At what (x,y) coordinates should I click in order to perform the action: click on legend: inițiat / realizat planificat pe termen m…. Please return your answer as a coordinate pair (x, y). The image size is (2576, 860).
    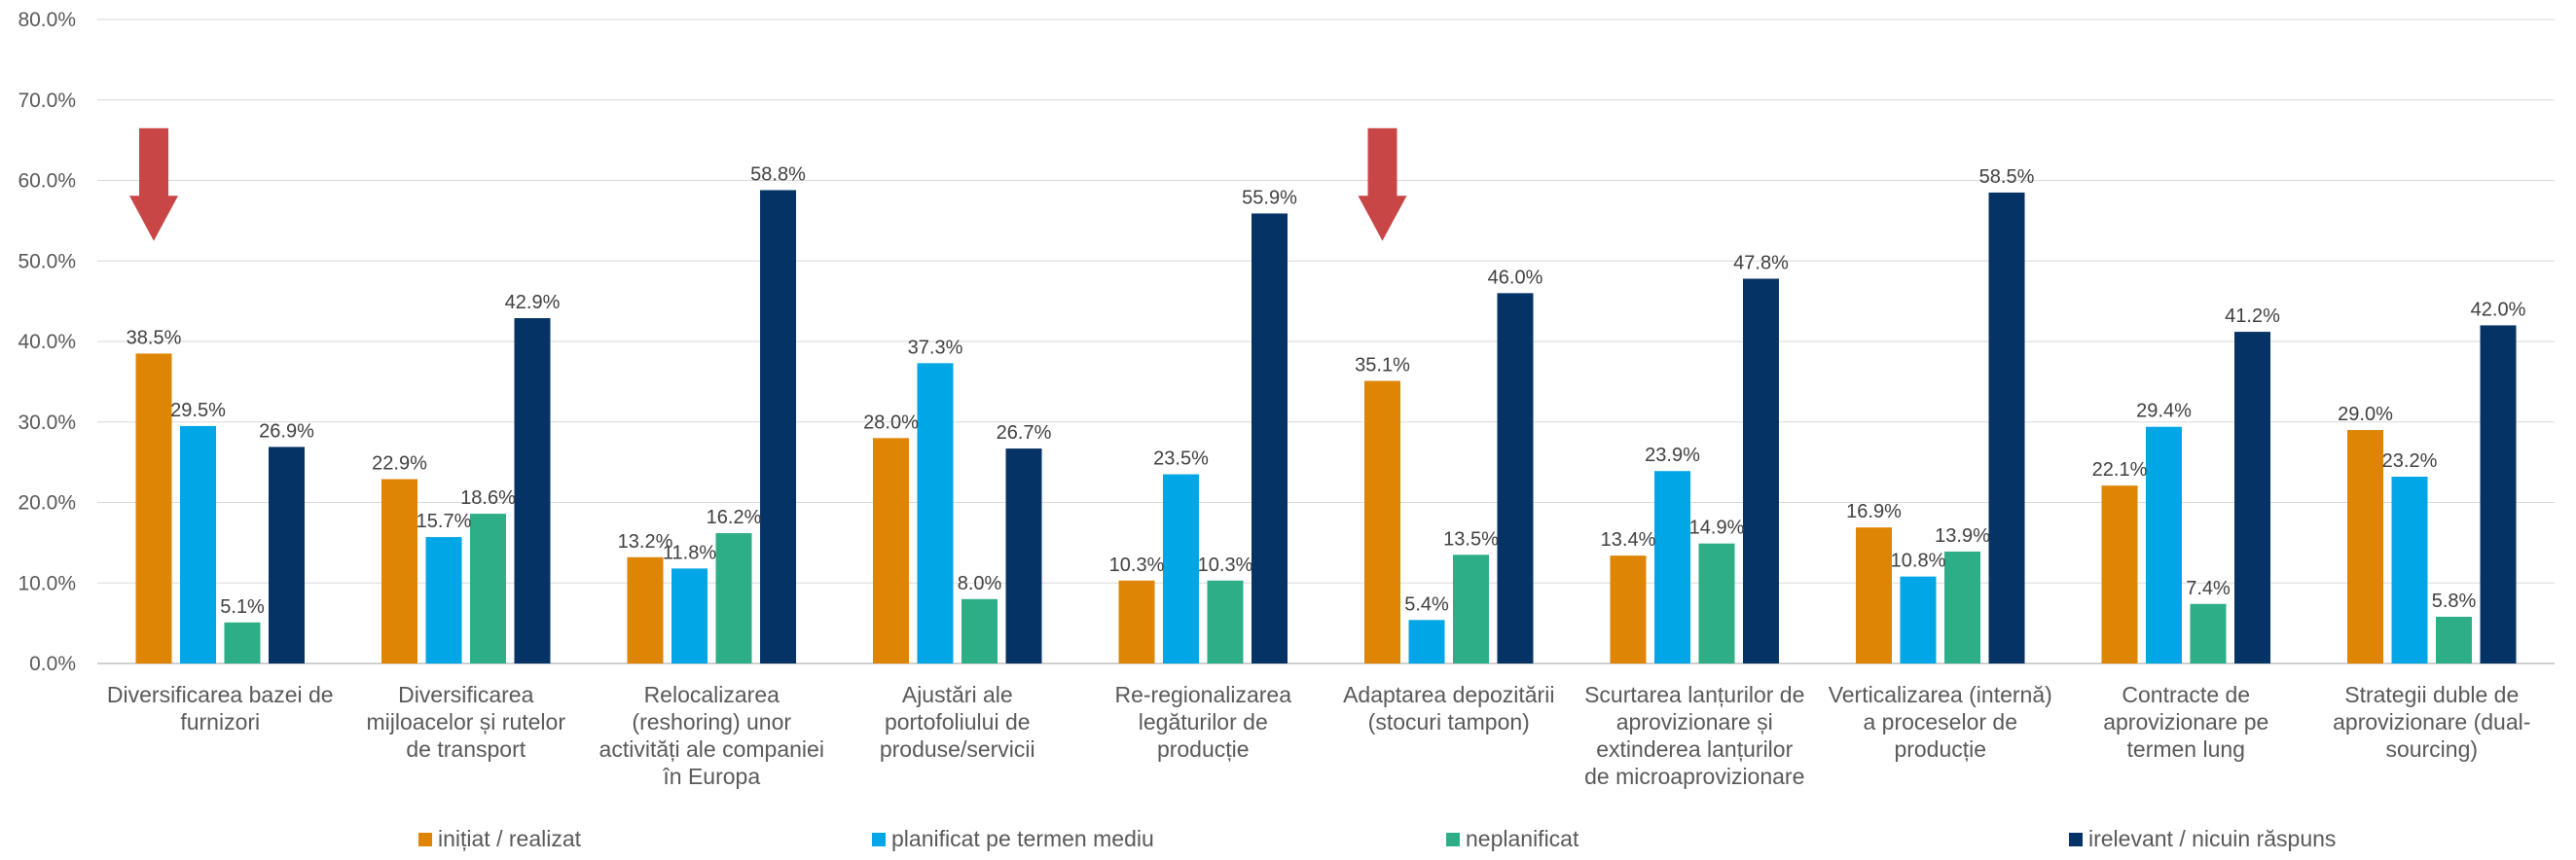
    Looking at the image, I should click on (1377, 838).